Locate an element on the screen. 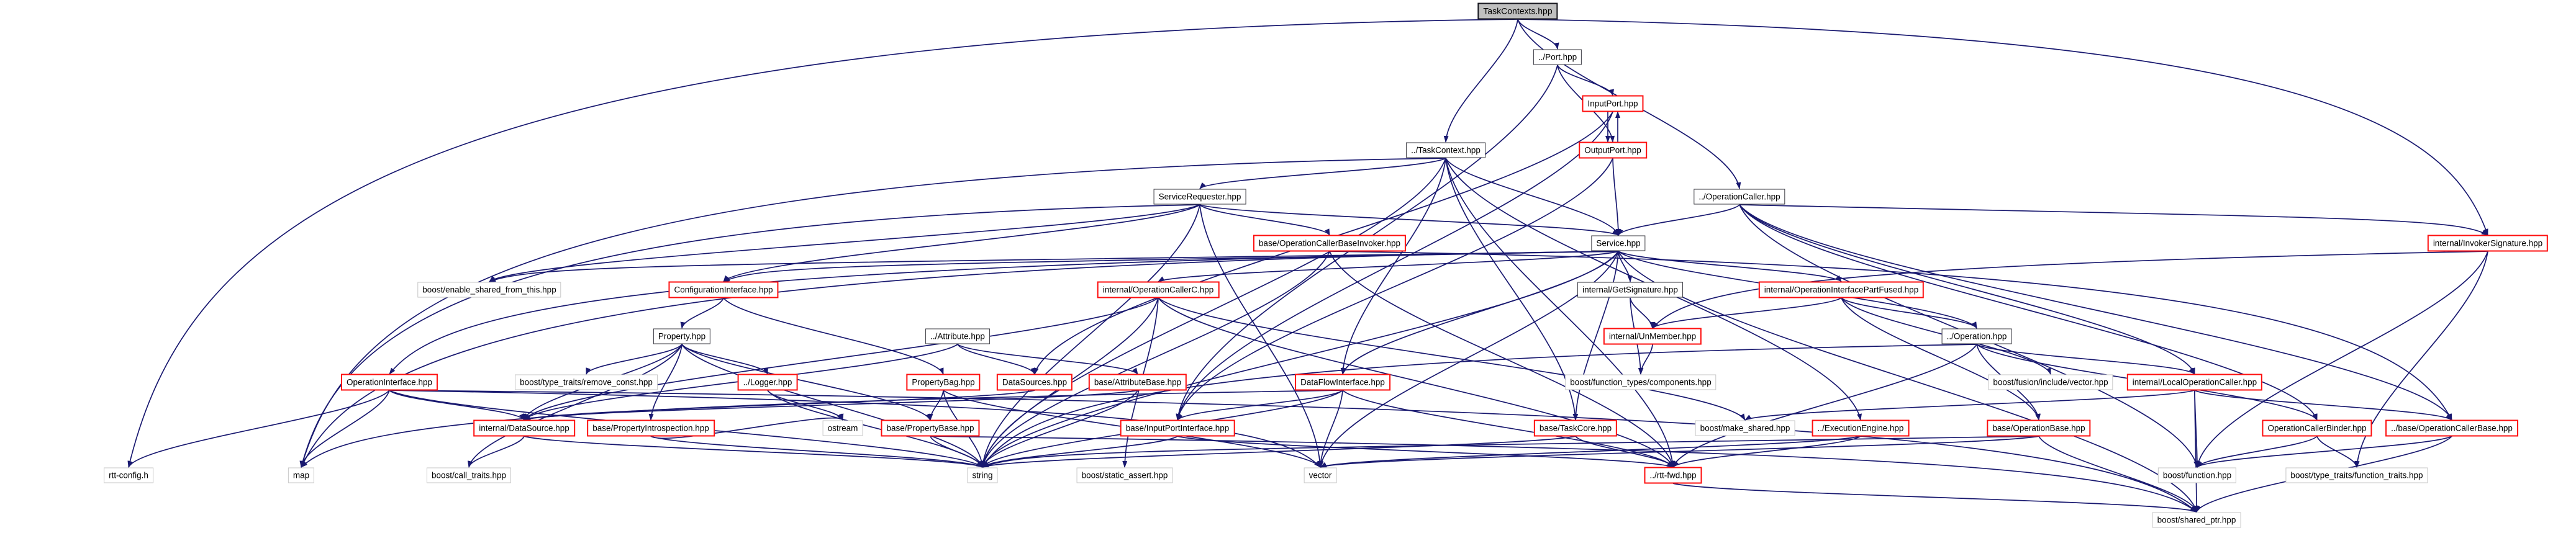 The height and width of the screenshot is (533, 2576). node-internal-datasource-hpp: internal/DataSource.hpp is located at coordinates (524, 428).